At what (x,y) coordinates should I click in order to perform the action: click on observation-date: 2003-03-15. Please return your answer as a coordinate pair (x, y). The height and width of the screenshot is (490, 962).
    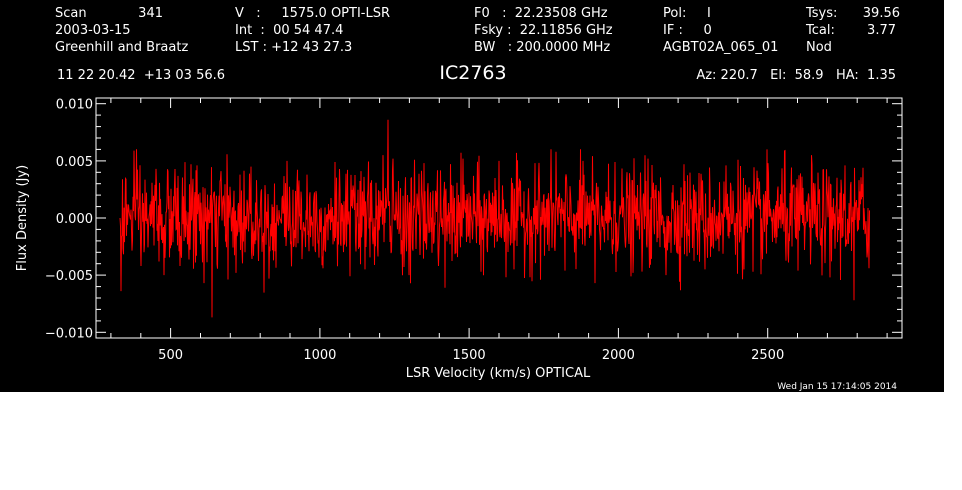
    Looking at the image, I should click on (93, 30).